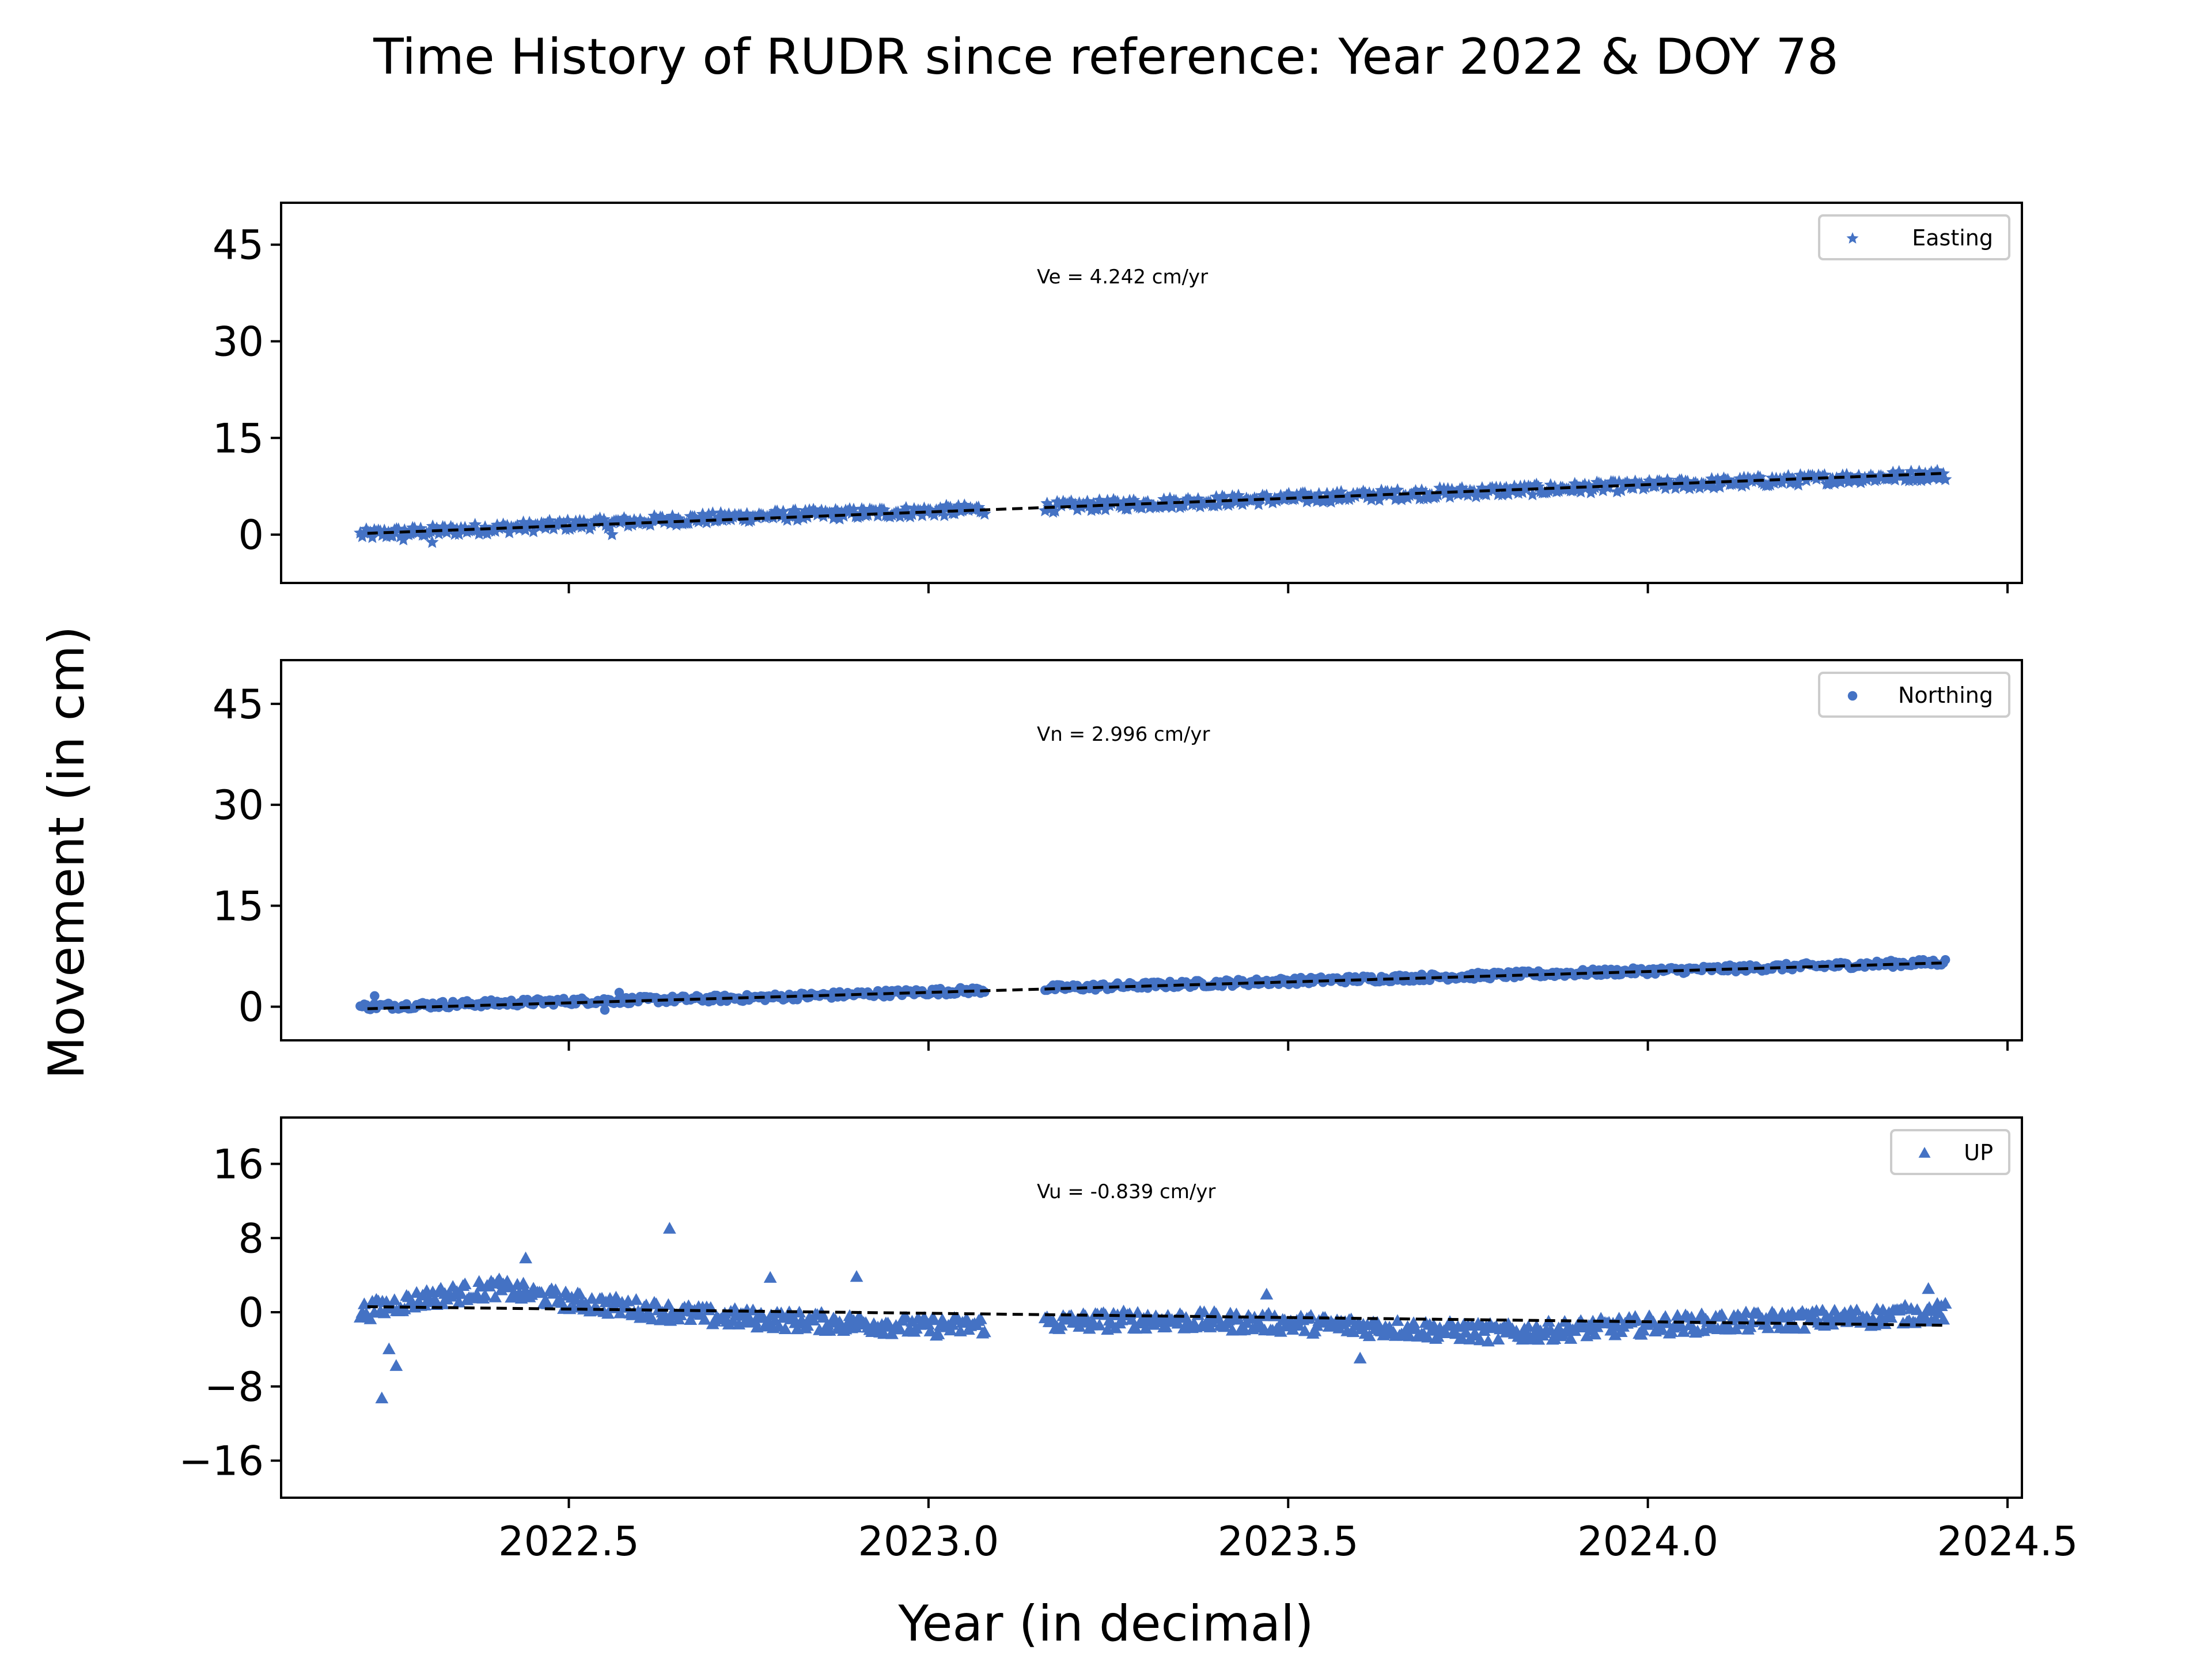 The width and height of the screenshot is (2212, 1659). I want to click on northing-y-tick-label: 0, so click(251, 1007).